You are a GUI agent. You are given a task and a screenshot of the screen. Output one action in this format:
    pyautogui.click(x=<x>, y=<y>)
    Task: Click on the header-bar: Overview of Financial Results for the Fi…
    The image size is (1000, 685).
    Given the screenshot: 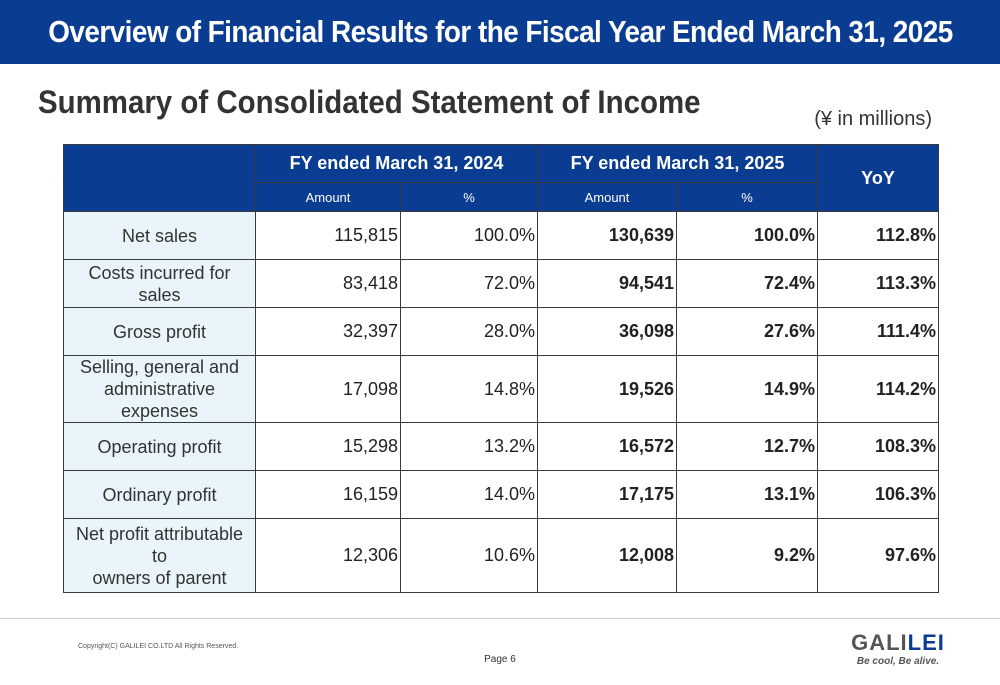 What is the action you would take?
    pyautogui.click(x=500, y=32)
    